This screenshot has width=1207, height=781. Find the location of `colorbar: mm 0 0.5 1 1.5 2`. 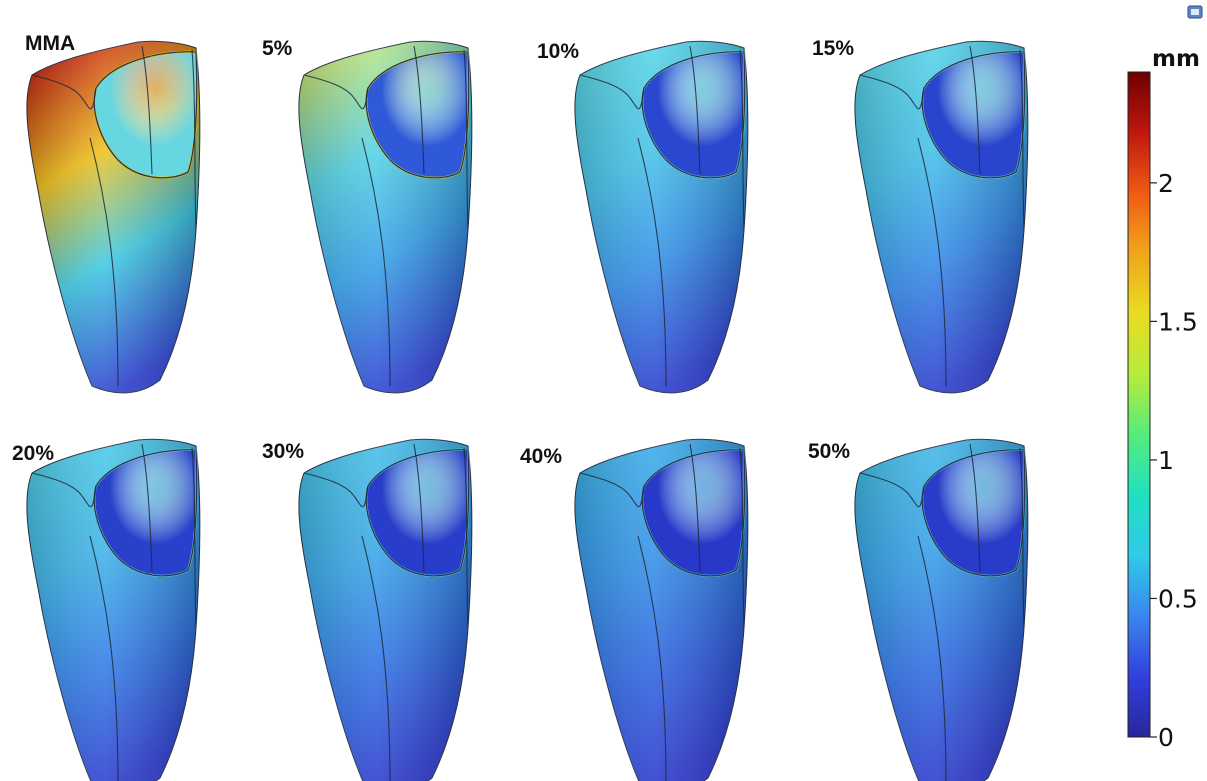

colorbar: mm 0 0.5 1 1.5 2 is located at coordinates (1163, 399).